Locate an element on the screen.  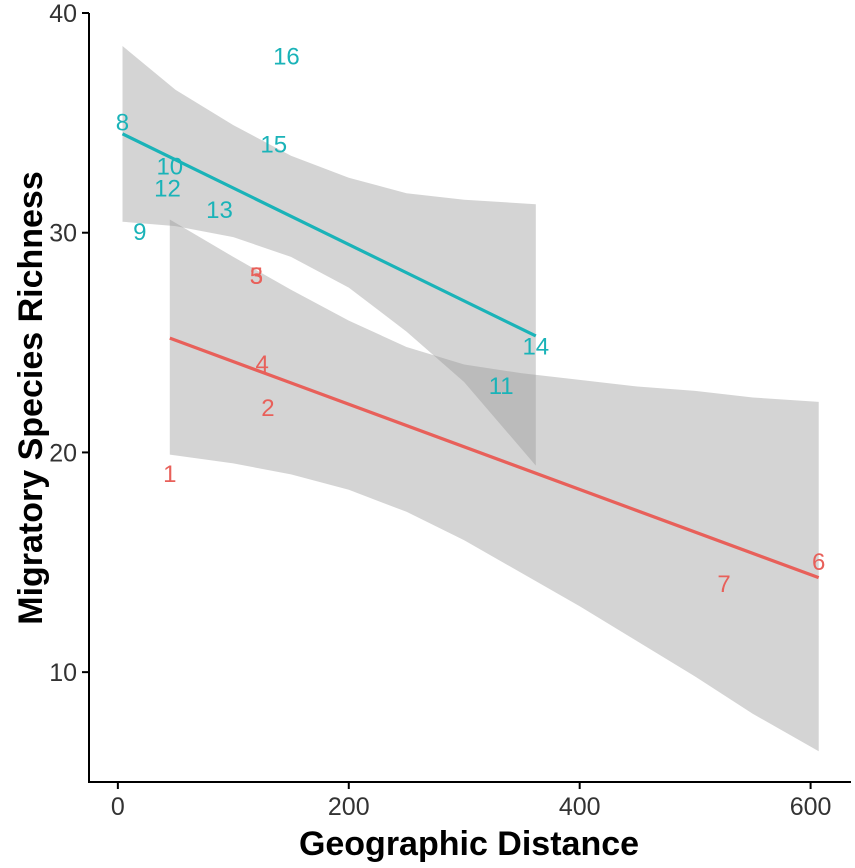
x-tick-label: 600 is located at coordinates (811, 807).